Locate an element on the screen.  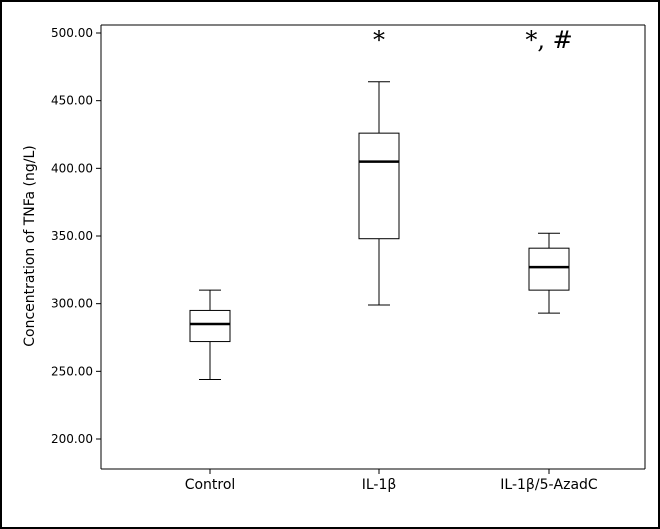
y-tick-label: 450.00 is located at coordinates (72, 101).